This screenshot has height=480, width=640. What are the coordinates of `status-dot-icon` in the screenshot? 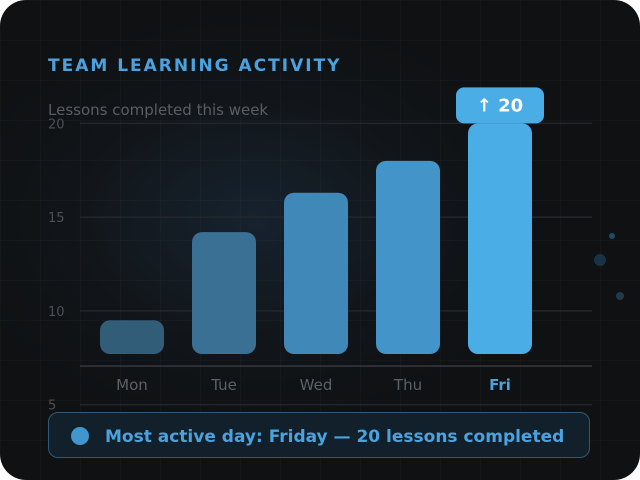 It's located at (80, 436).